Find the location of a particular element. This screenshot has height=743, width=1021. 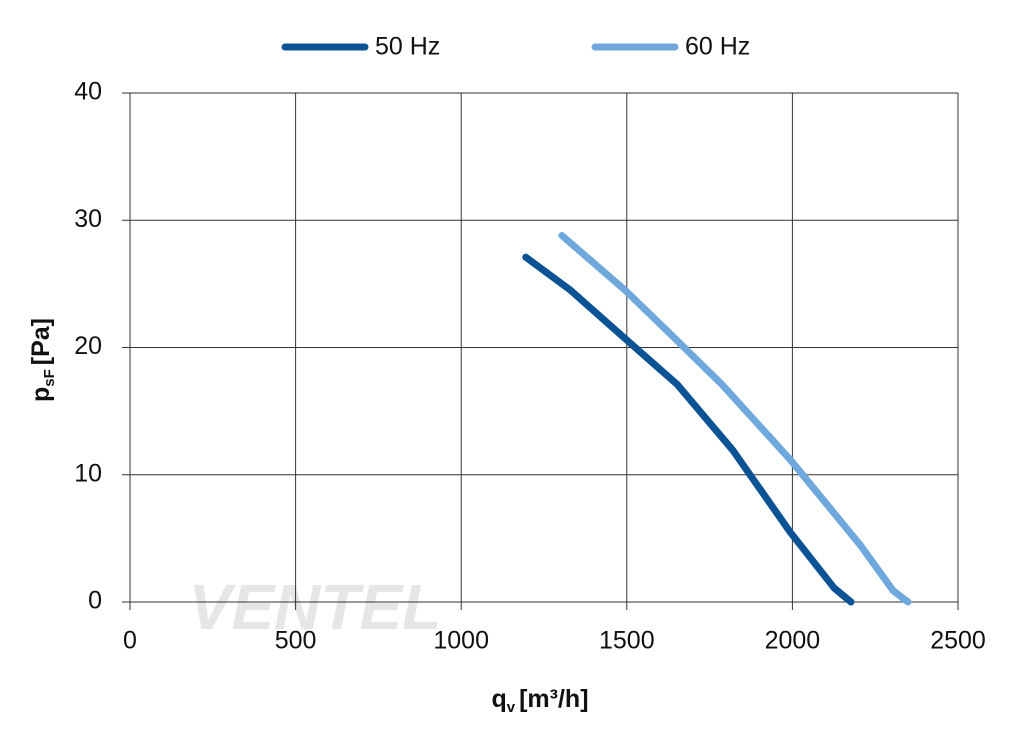

x-tick-label: 500 is located at coordinates (296, 641).